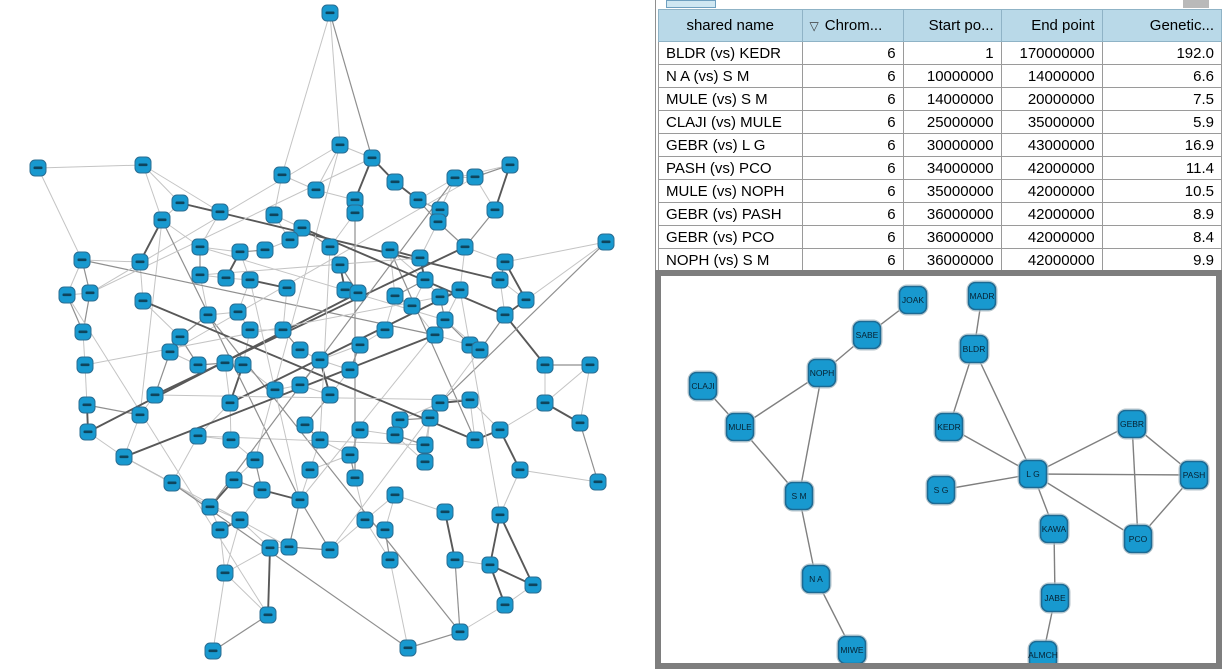  What do you see at coordinates (730, 25) in the screenshot?
I see `column-header-0: shared name` at bounding box center [730, 25].